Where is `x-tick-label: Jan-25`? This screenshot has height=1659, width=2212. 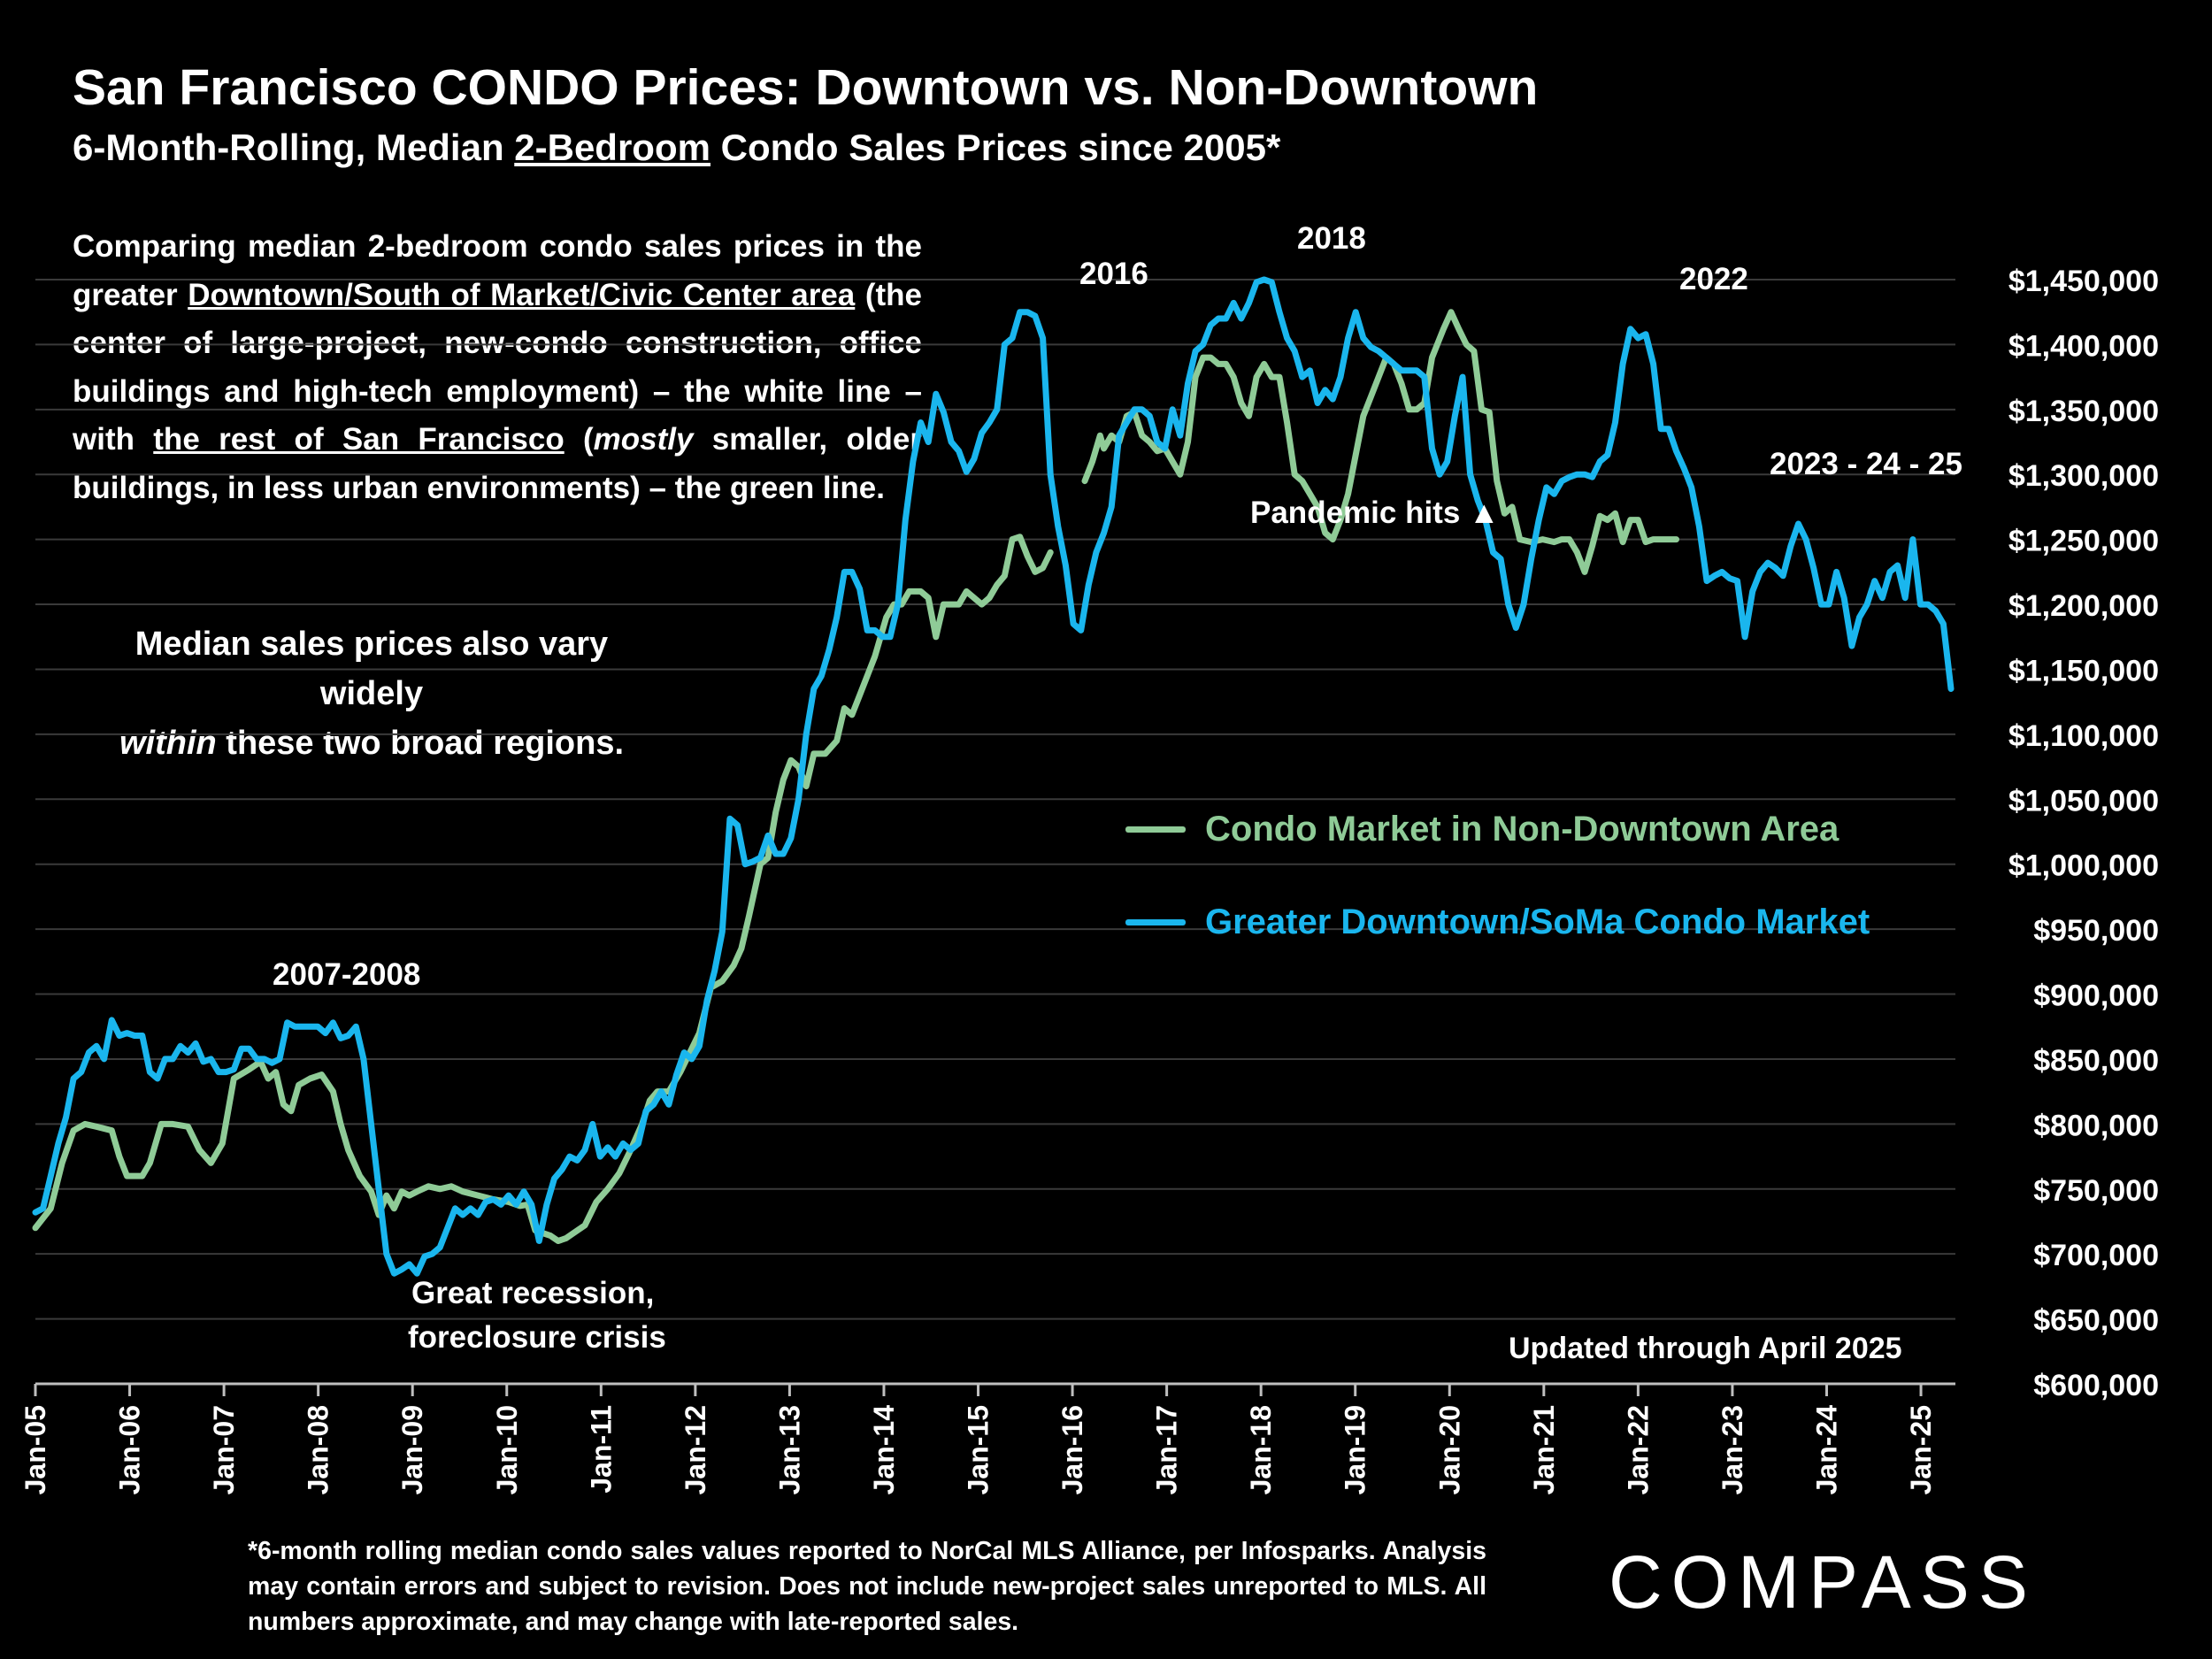 x-tick-label: Jan-25 is located at coordinates (1921, 1449).